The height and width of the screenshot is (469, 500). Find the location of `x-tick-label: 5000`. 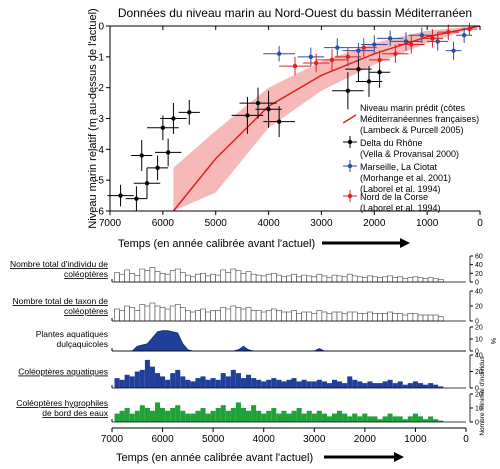

x-tick-label: 5000 is located at coordinates (216, 223).